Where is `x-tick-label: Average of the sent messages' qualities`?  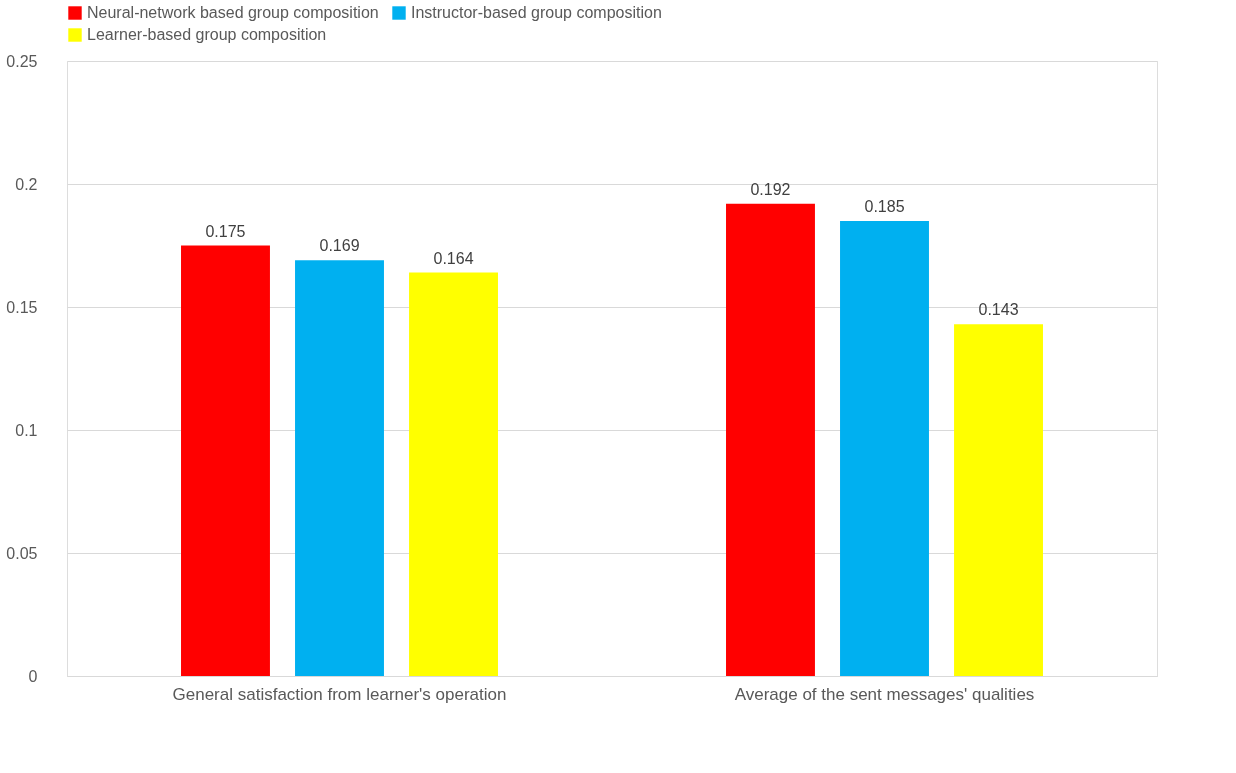 x-tick-label: Average of the sent messages' qualities is located at coordinates (884, 694).